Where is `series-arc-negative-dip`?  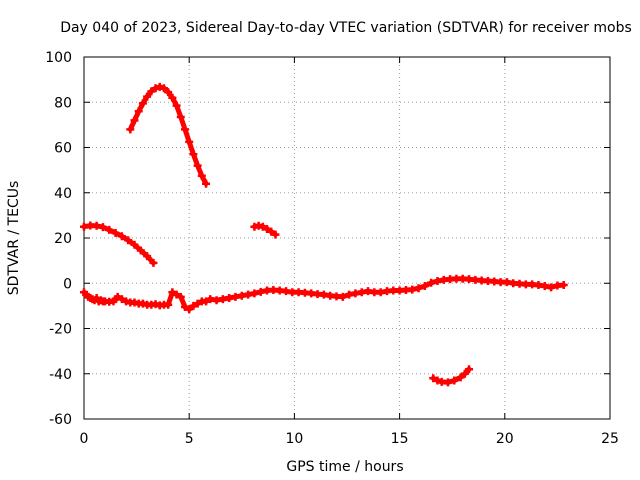 series-arc-negative-dip is located at coordinates (451, 376).